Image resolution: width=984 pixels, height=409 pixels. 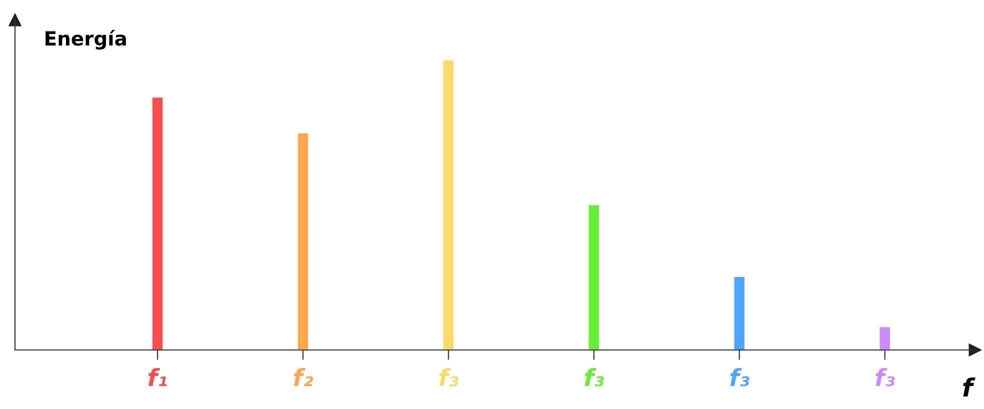 What do you see at coordinates (304, 377) in the screenshot?
I see `x-tick-label: f₂` at bounding box center [304, 377].